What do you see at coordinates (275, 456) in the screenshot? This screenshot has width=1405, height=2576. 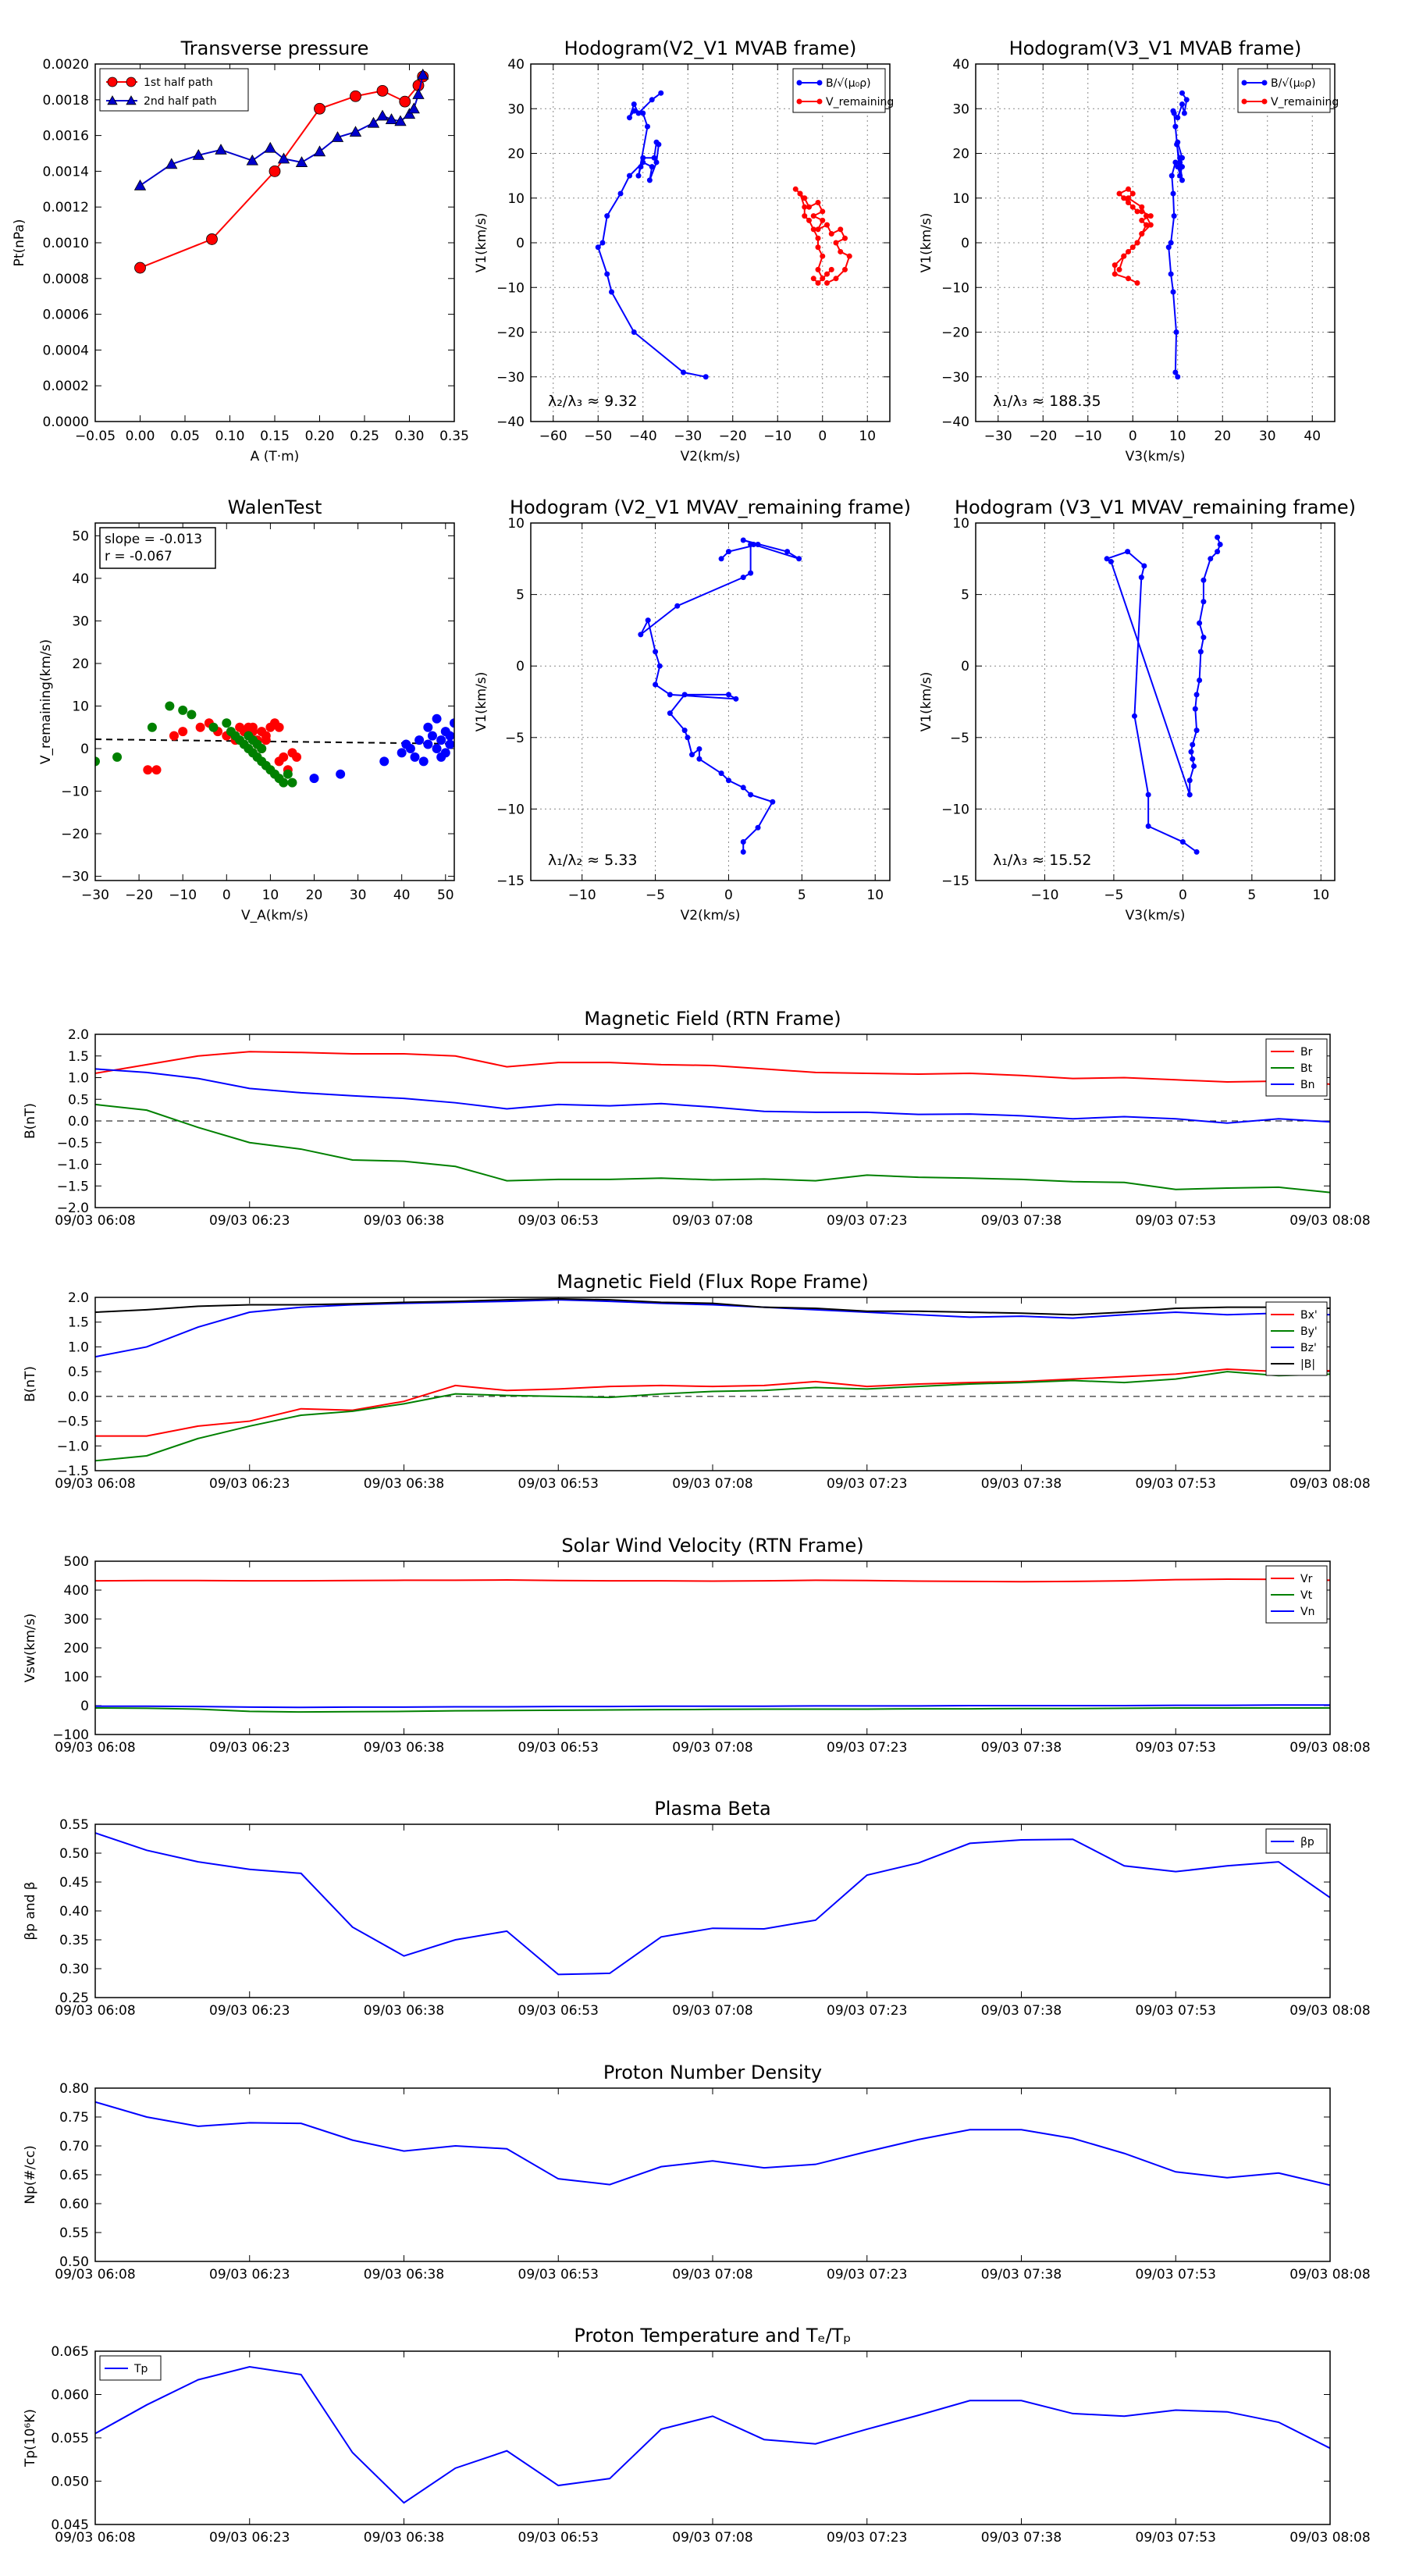 I see `x-axis-label: A (T·m)` at bounding box center [275, 456].